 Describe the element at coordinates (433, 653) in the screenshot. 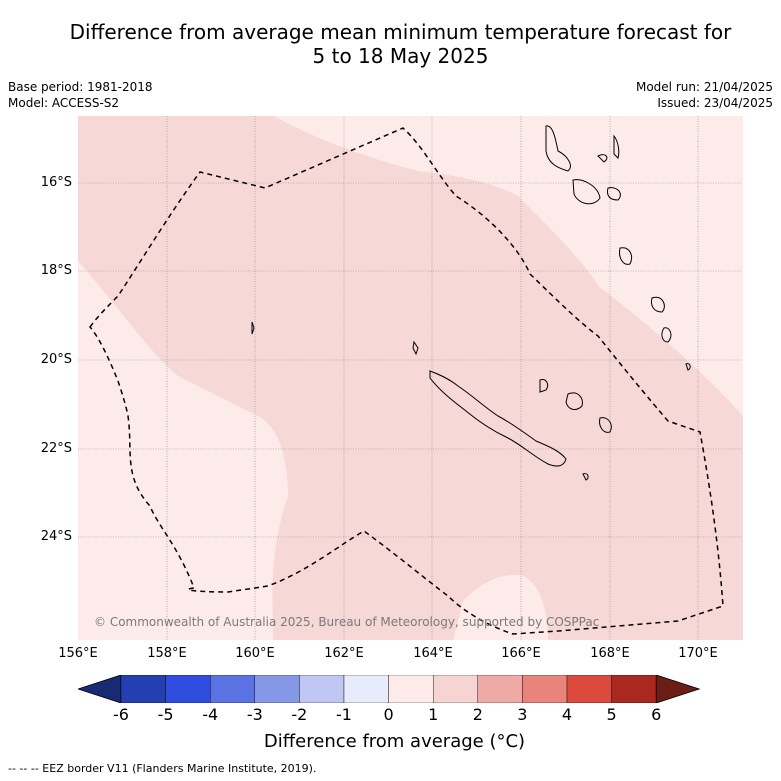

I see `lon-label-164e: 164°E` at that location.